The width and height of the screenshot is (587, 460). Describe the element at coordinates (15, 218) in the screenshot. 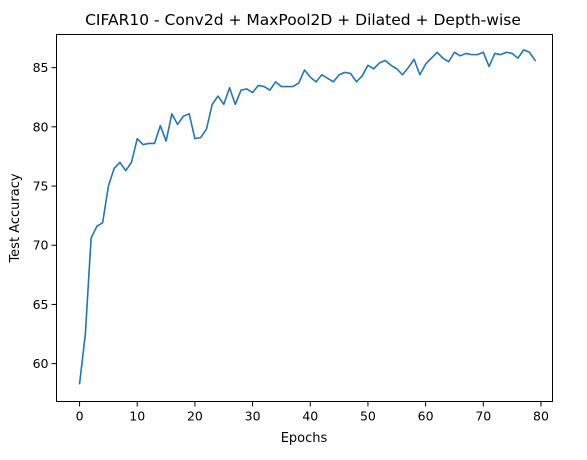

I see `y-axis-label: Test Accuracy` at that location.